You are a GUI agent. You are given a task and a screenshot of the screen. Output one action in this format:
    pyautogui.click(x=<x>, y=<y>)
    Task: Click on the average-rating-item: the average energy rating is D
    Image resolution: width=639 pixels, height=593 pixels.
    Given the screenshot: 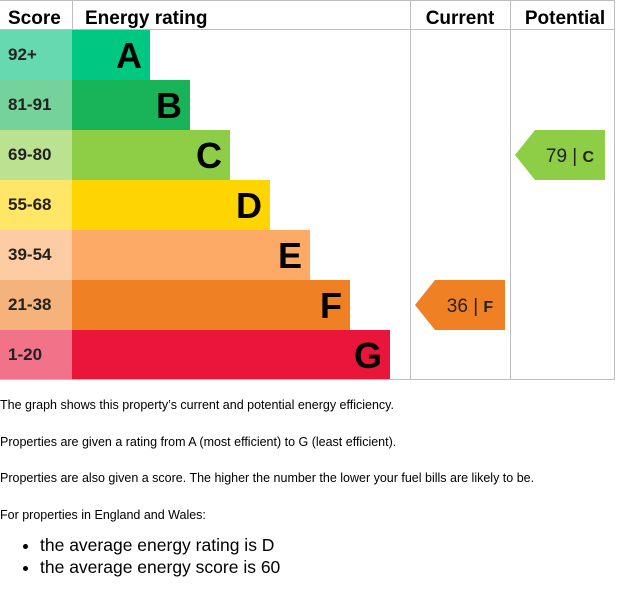 What is the action you would take?
    pyautogui.click(x=339, y=545)
    